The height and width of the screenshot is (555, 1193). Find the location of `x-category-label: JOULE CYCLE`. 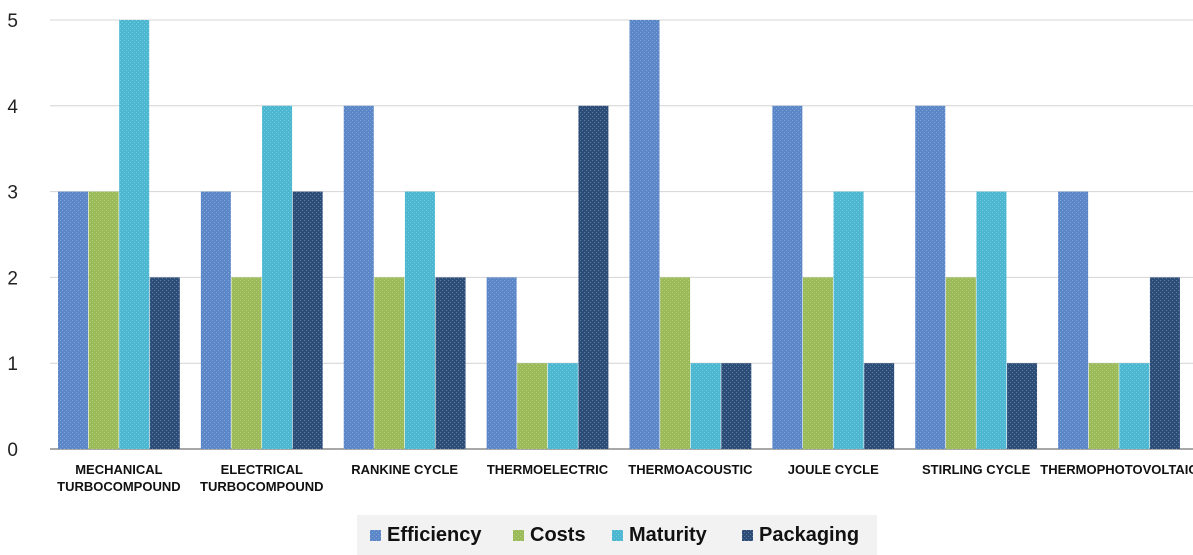

x-category-label: JOULE CYCLE is located at coordinates (833, 469).